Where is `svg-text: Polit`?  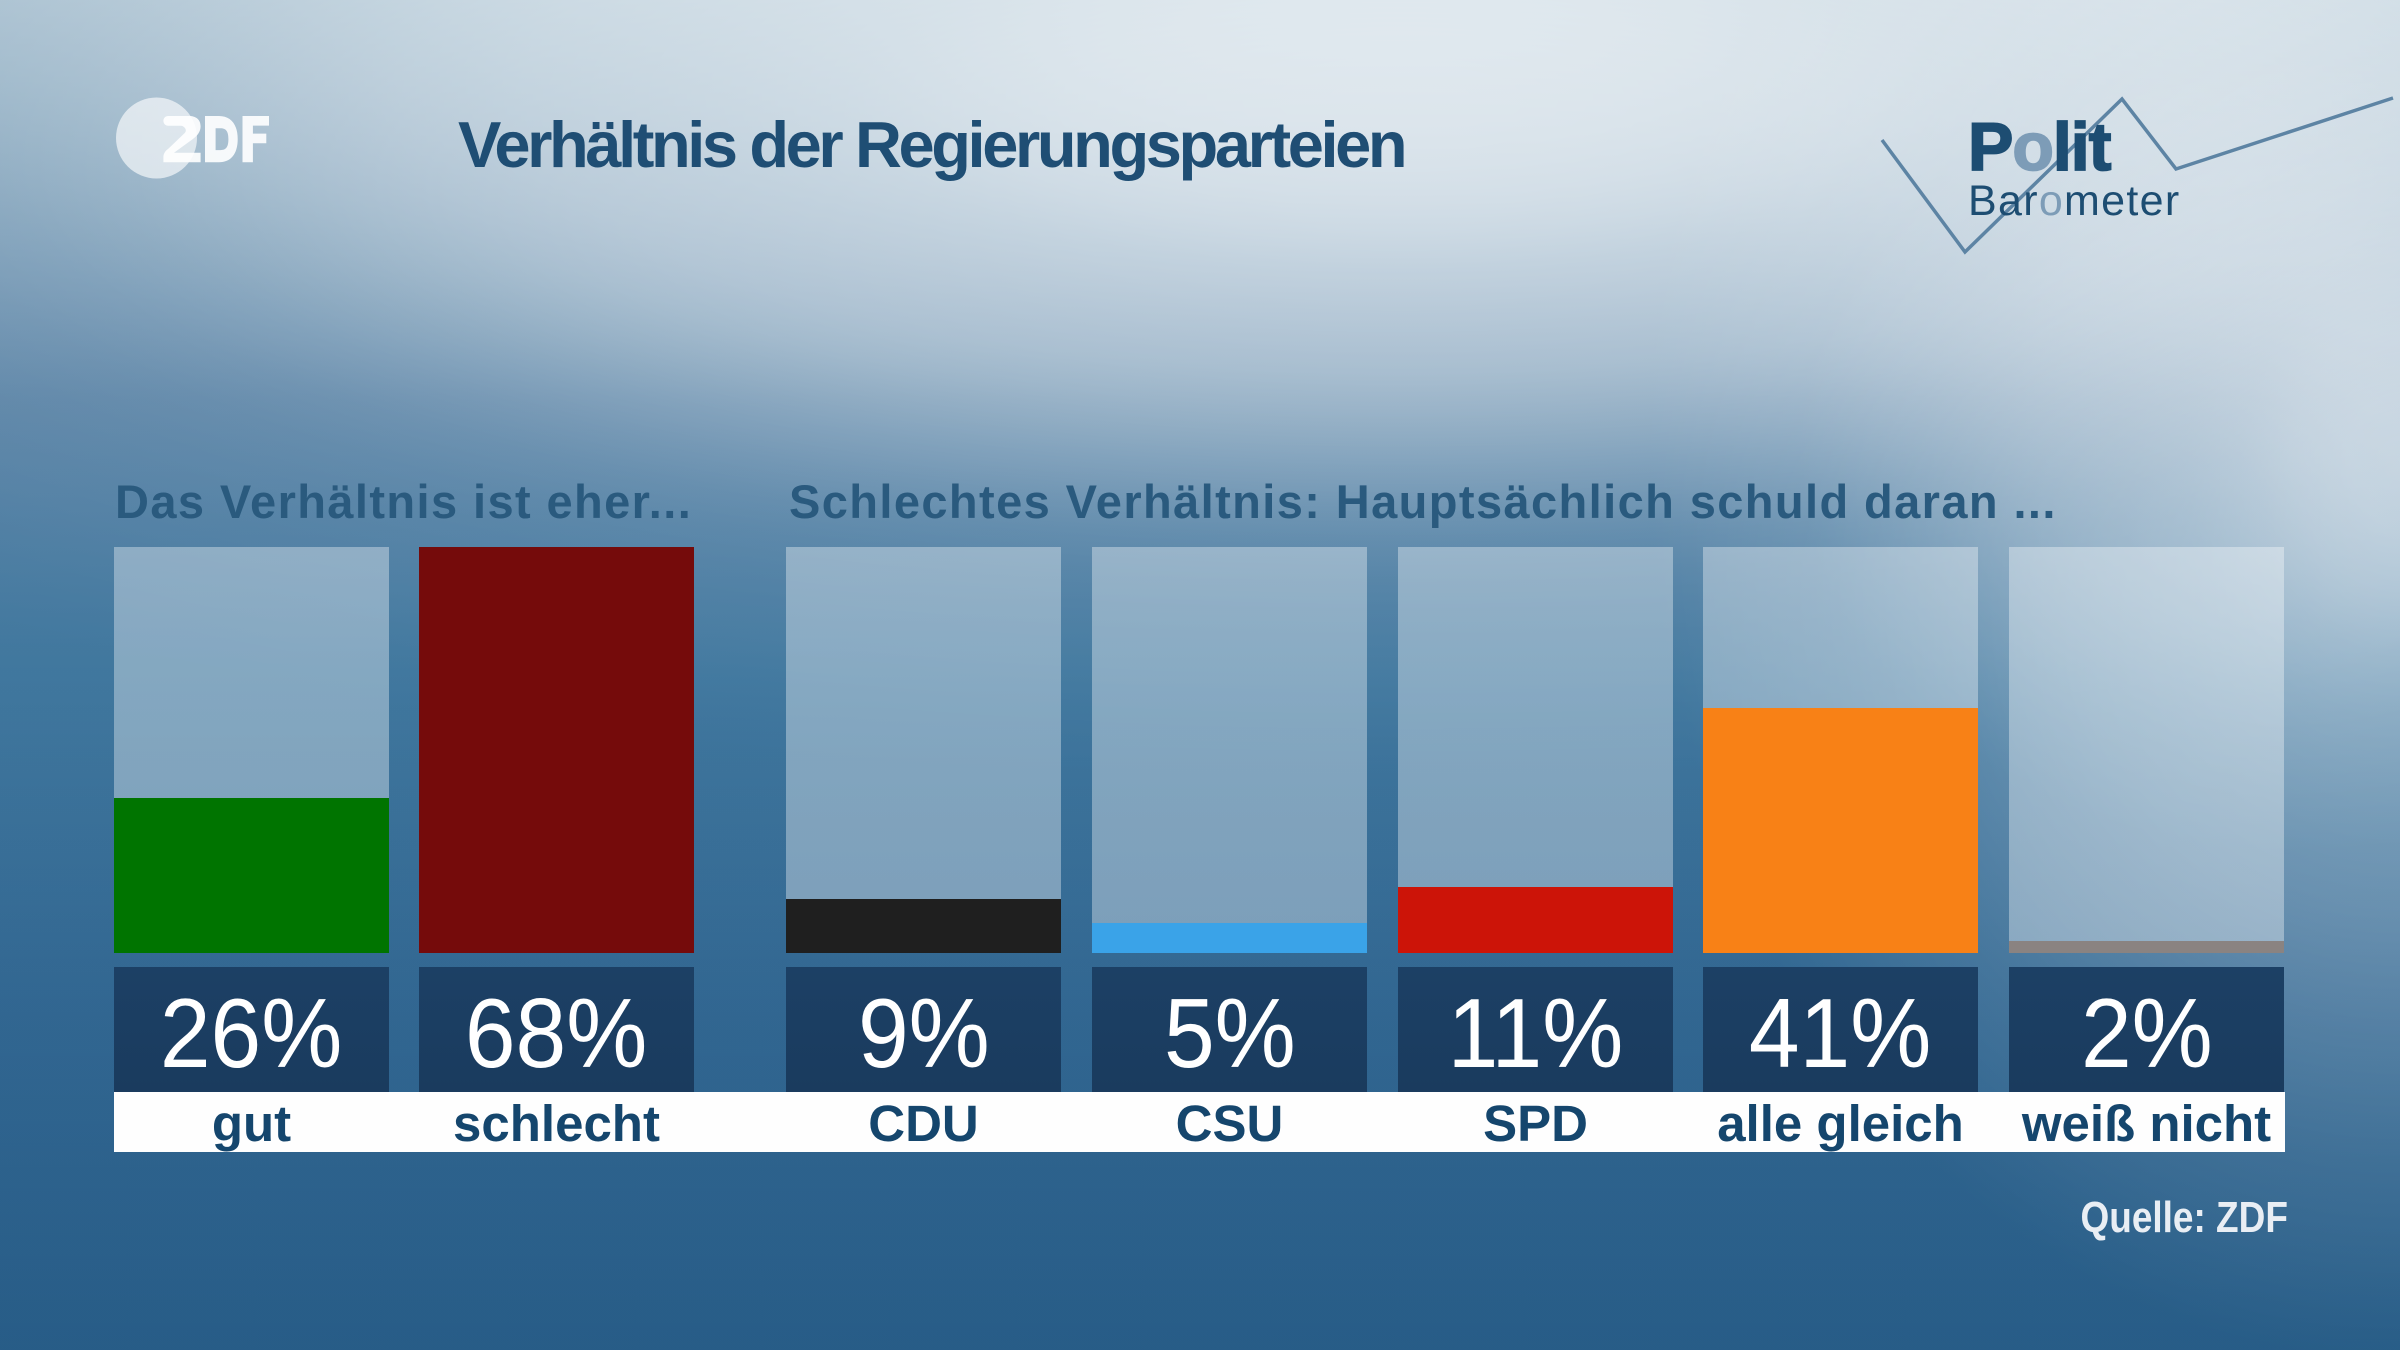
svg-text: Polit is located at coordinates (2039, 147).